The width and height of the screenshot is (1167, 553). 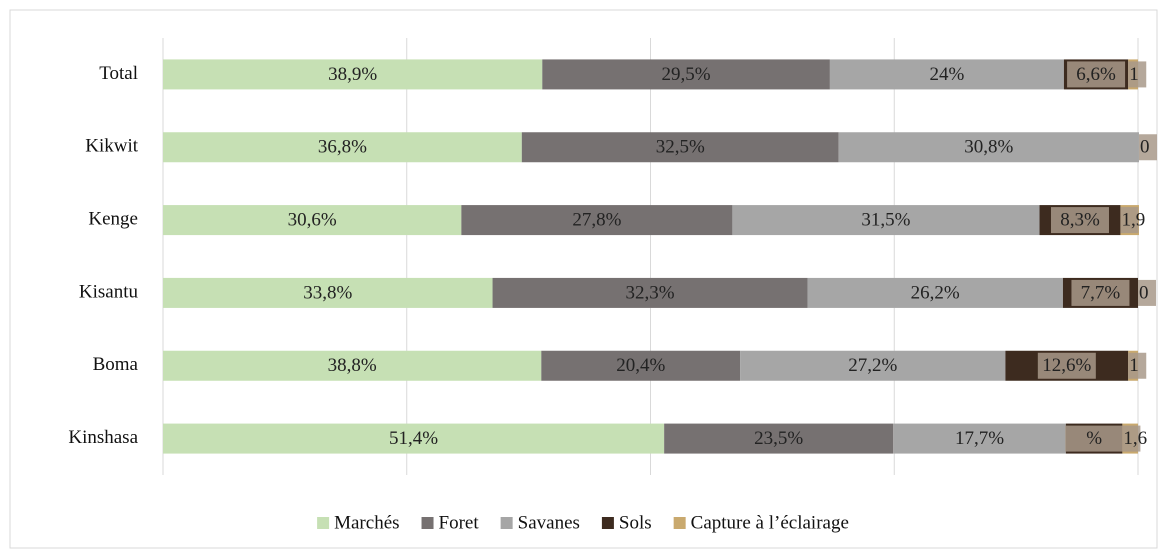 I want to click on value-label: 27,8%, so click(x=596, y=219).